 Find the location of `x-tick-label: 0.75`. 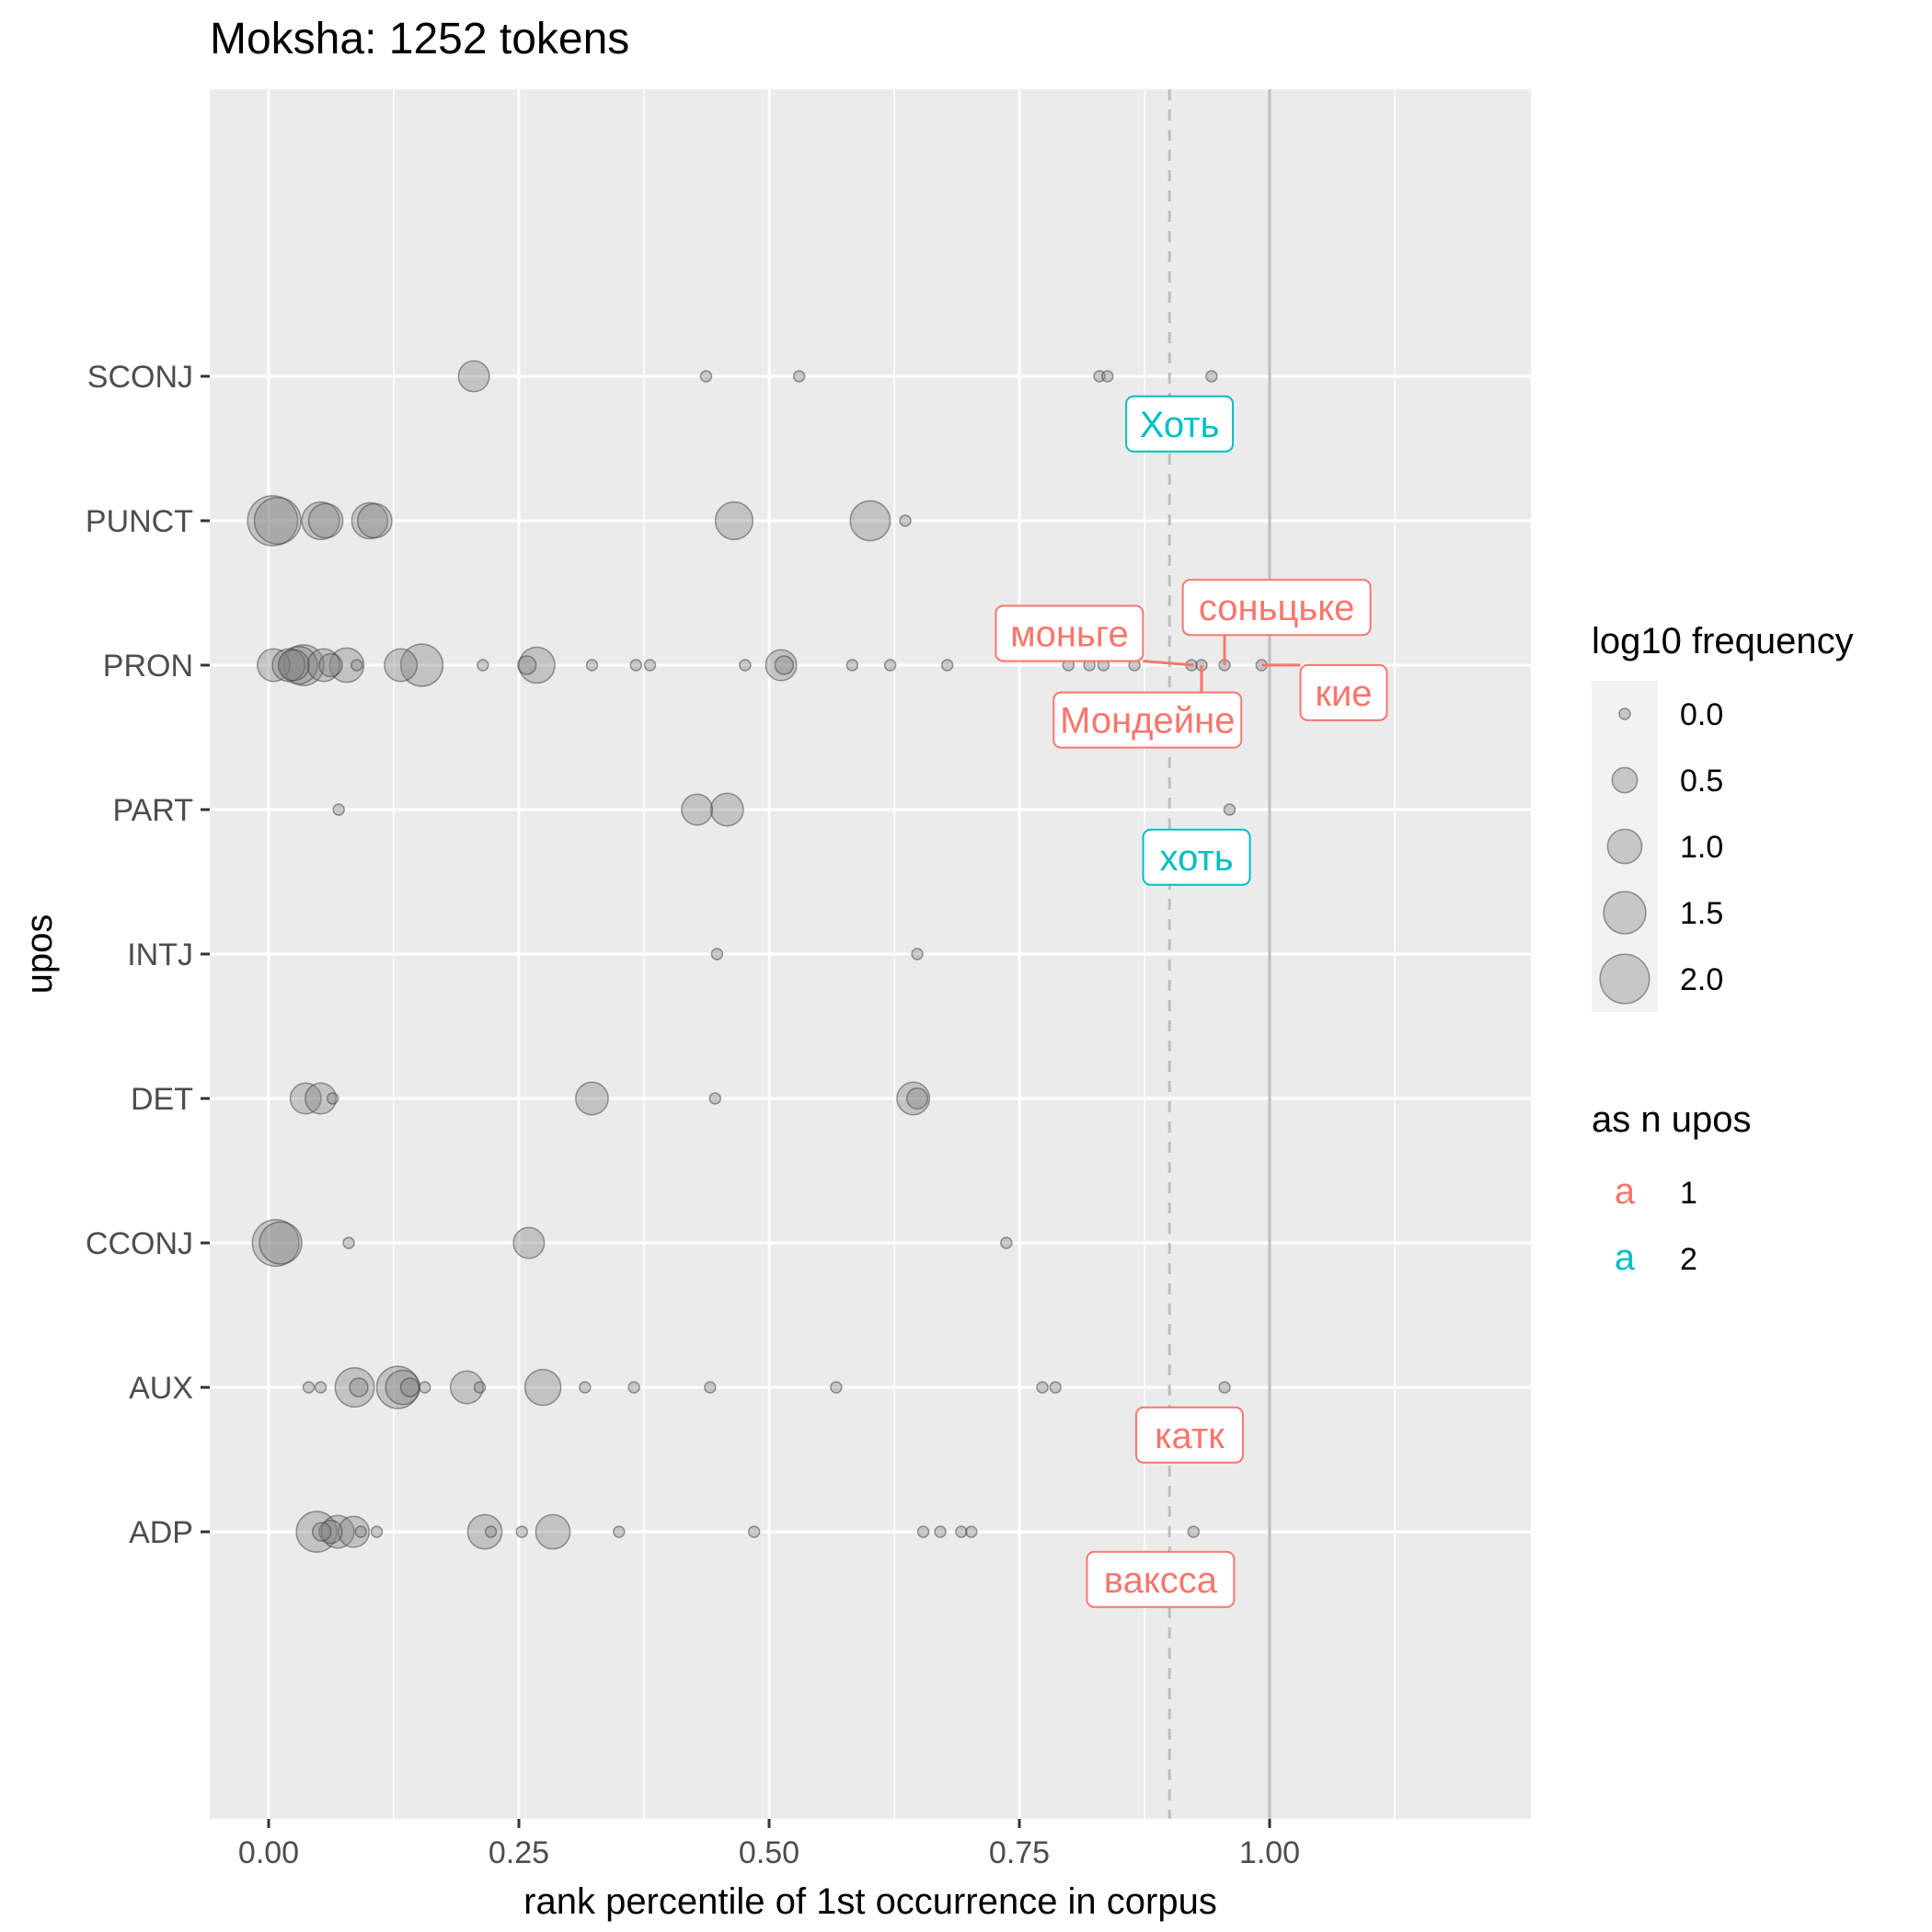

x-tick-label: 0.75 is located at coordinates (1020, 1852).